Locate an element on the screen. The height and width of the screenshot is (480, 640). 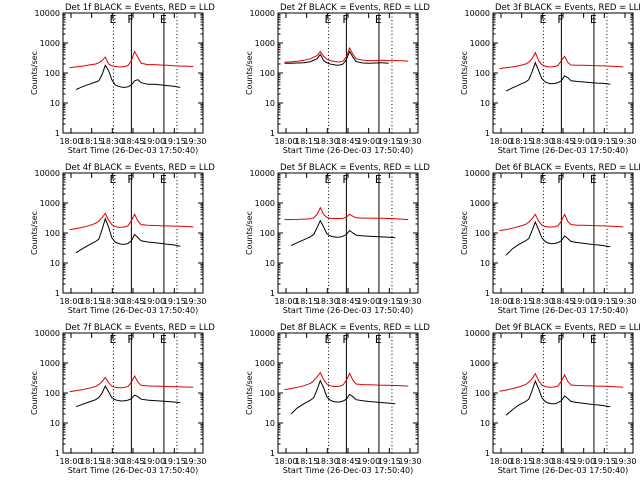
panel-title: Det 8f BLACK = Events, RED = LLD is located at coordinates (355, 328).